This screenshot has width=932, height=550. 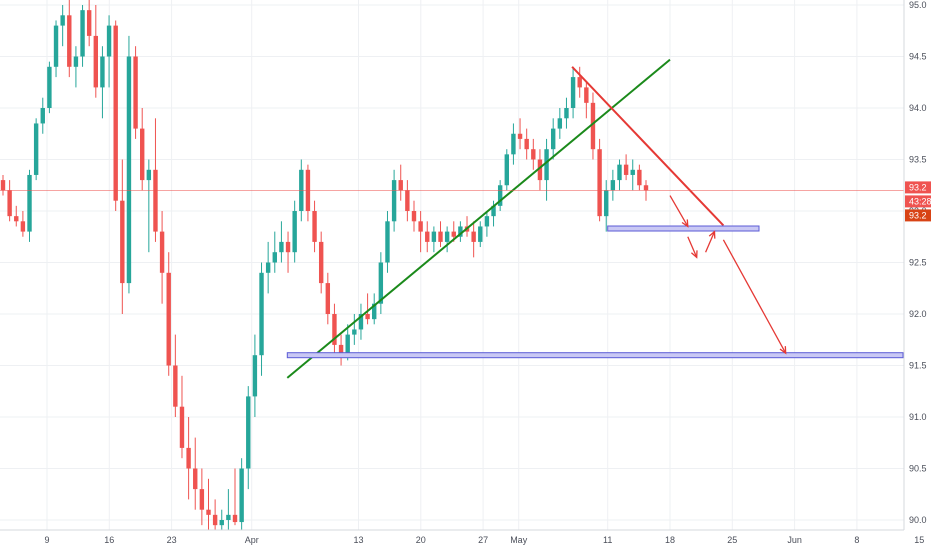 I want to click on price-axis-bg, so click(x=918, y=265).